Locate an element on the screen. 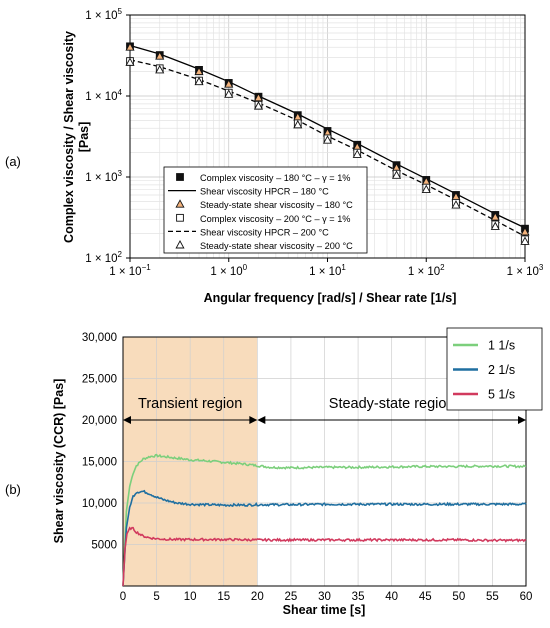  x-tick-label: 30 is located at coordinates (324, 597).